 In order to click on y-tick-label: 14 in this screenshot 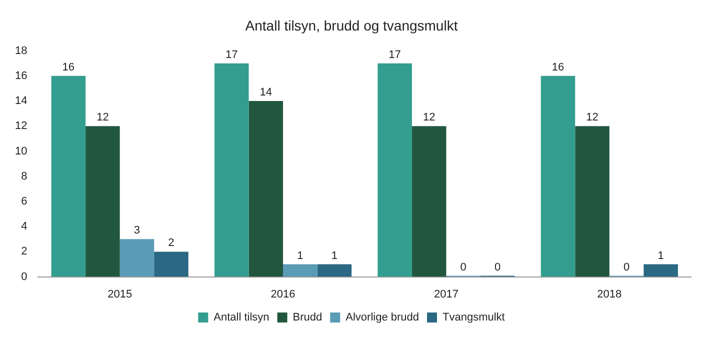, I will do `click(21, 101)`.